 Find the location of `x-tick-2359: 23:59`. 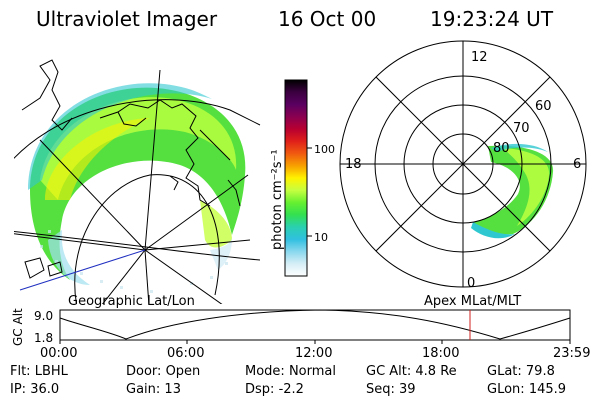

x-tick-2359: 23:59 is located at coordinates (572, 353).